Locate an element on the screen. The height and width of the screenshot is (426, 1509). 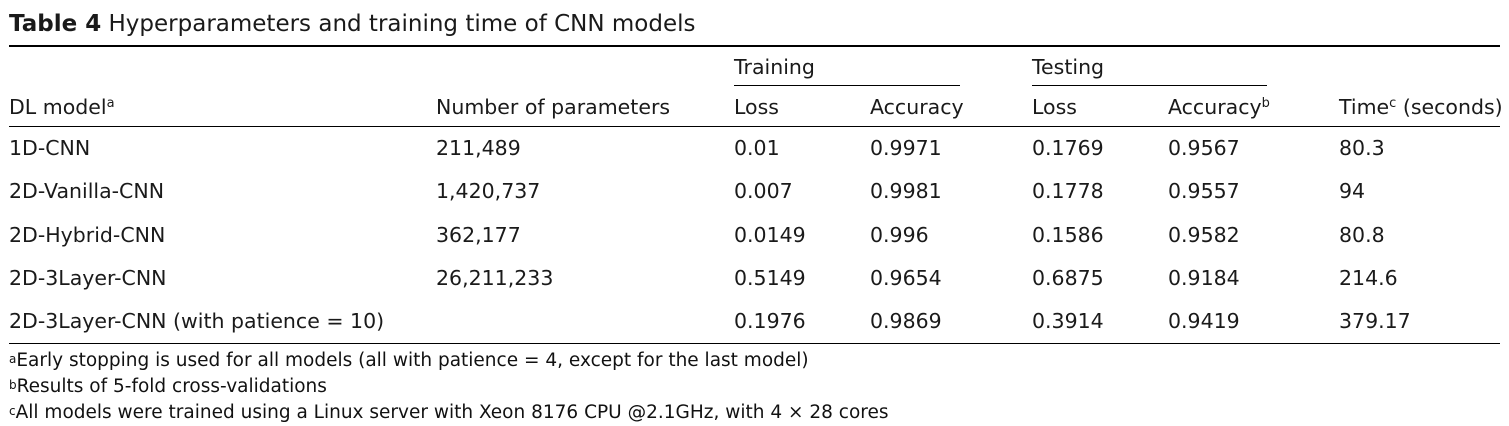
cell-params: 211,489 is located at coordinates (478, 148).